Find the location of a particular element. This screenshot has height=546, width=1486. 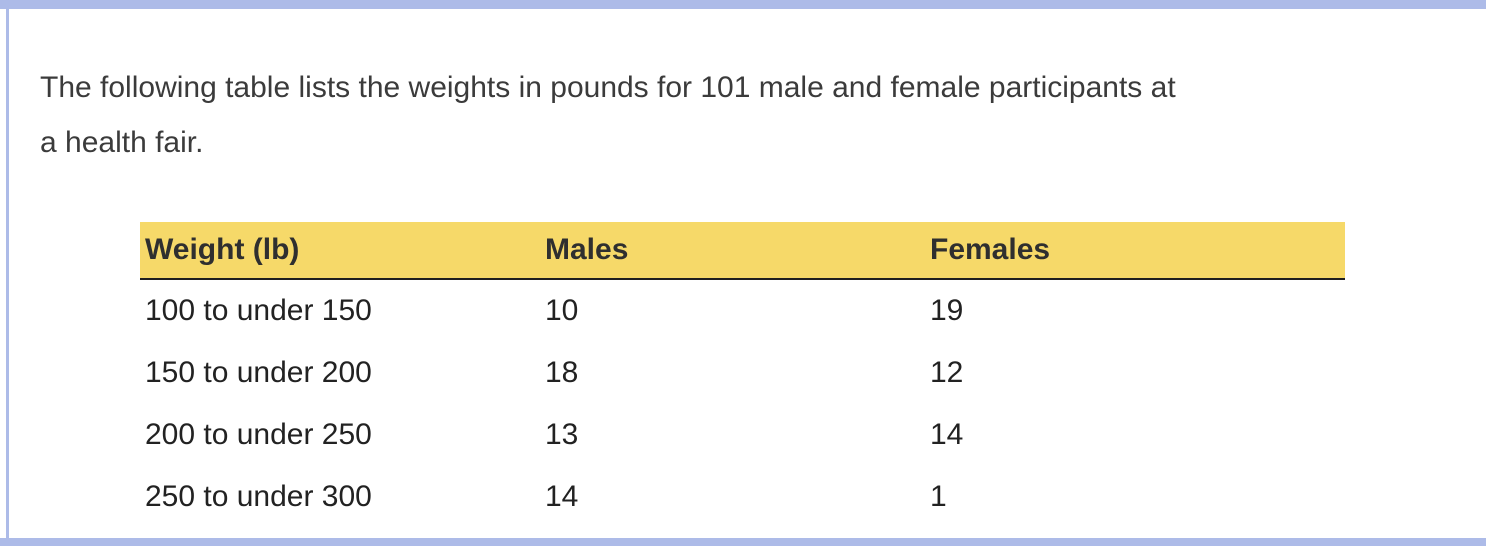

males-count-cell: 10 is located at coordinates (562, 310).